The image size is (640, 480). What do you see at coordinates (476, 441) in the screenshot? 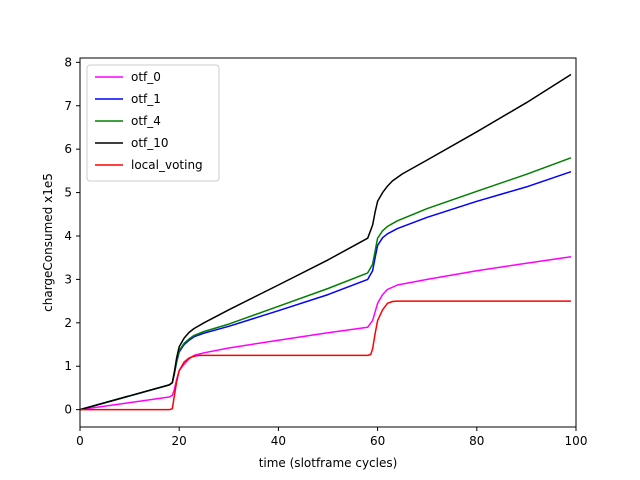
I see `x-tick-label: 80` at bounding box center [476, 441].